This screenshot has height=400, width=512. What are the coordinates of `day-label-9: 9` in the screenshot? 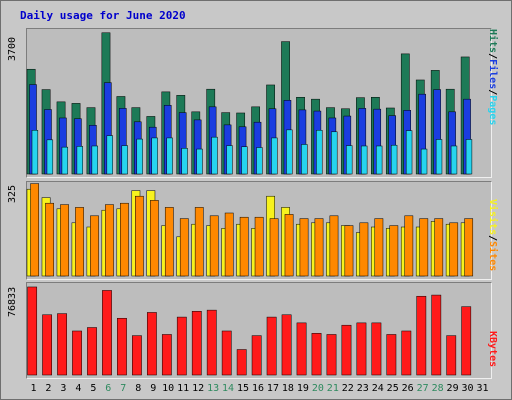 It's located at (153, 388).